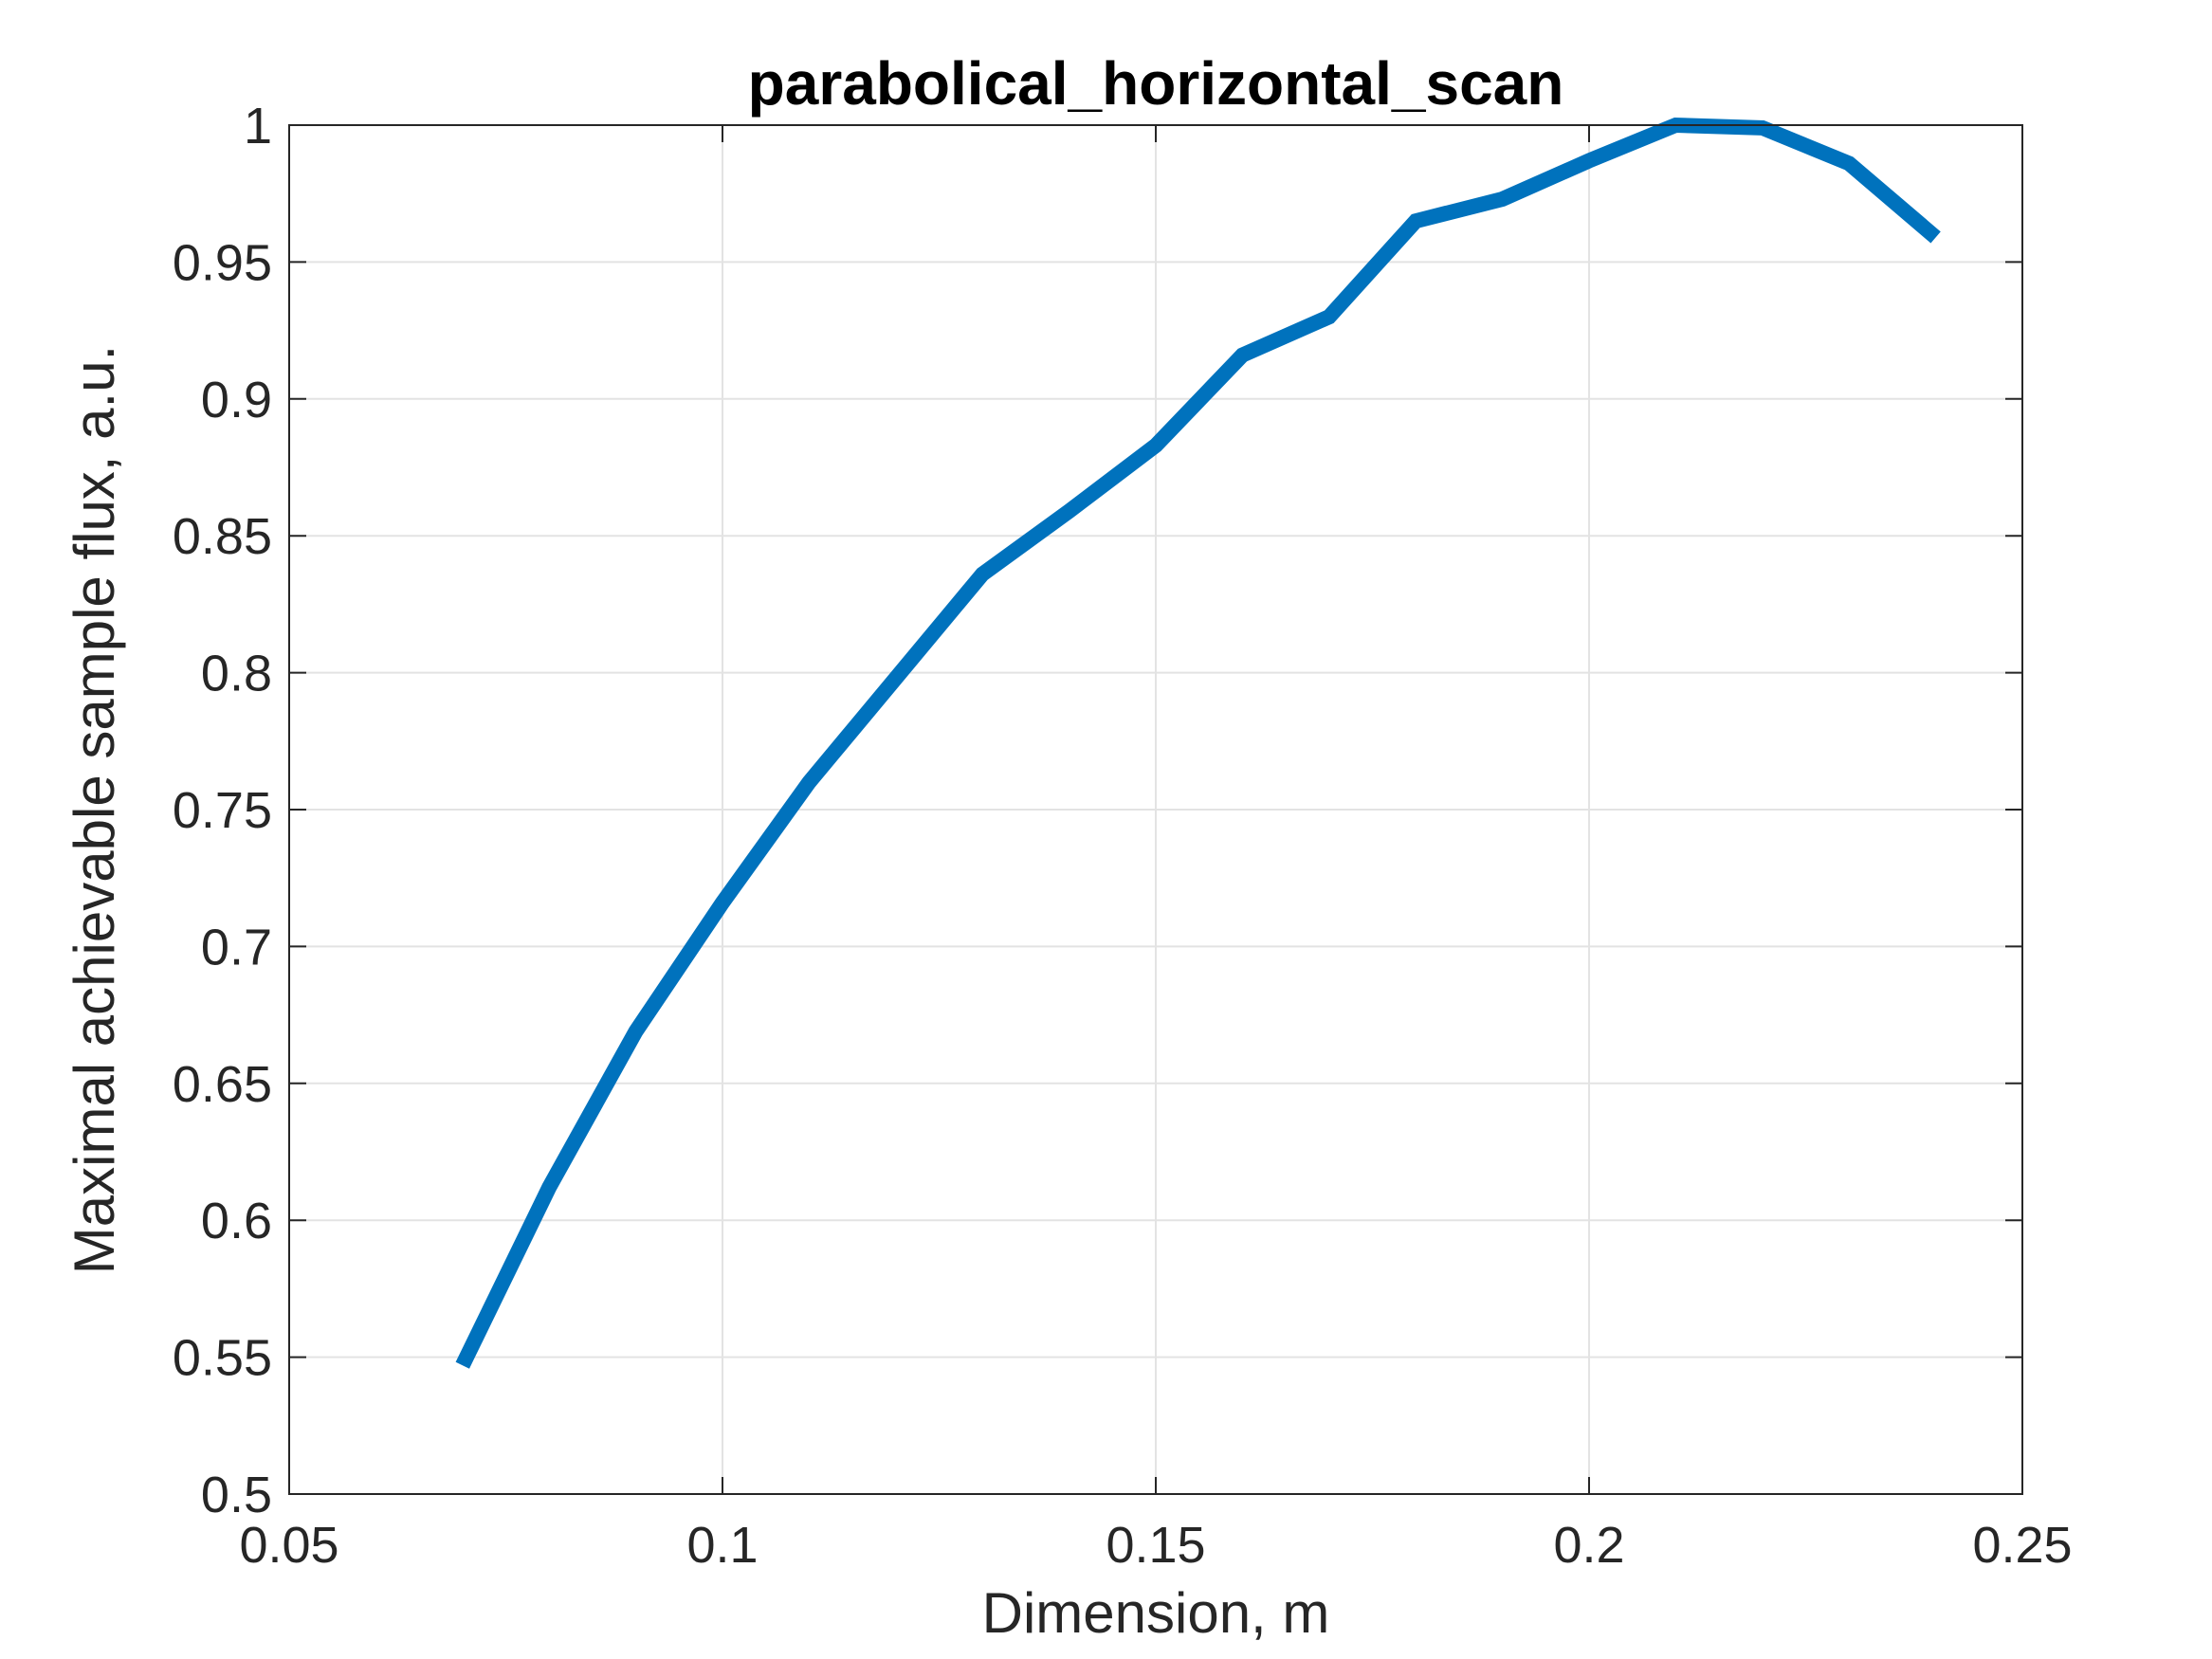  I want to click on y-tick-label: 0.55, so click(222, 1358).